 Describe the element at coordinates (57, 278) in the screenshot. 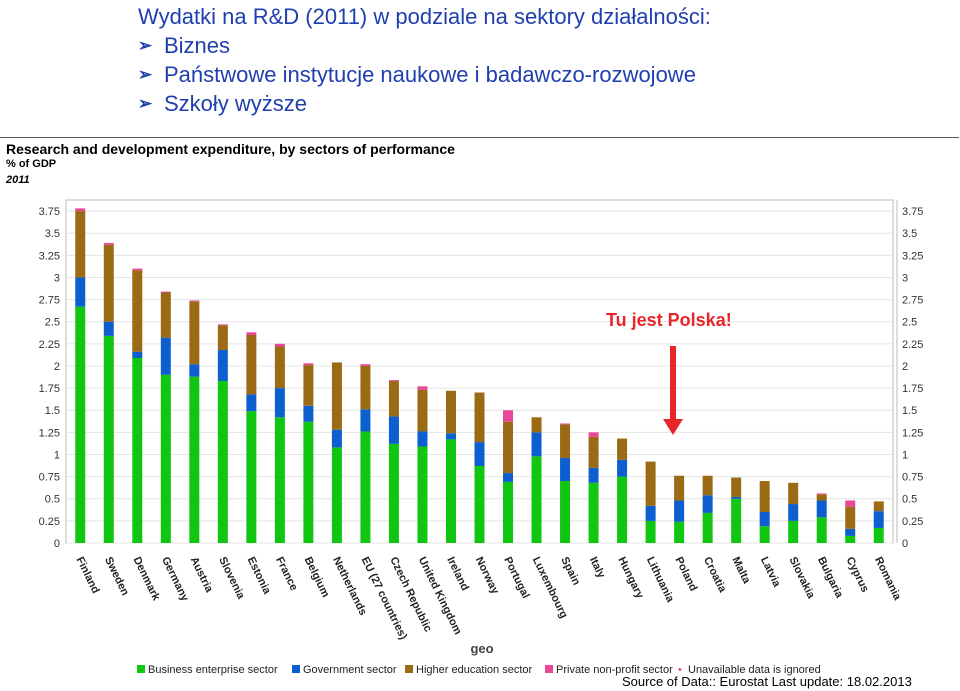

I see `y-tick-label-left: 3` at that location.